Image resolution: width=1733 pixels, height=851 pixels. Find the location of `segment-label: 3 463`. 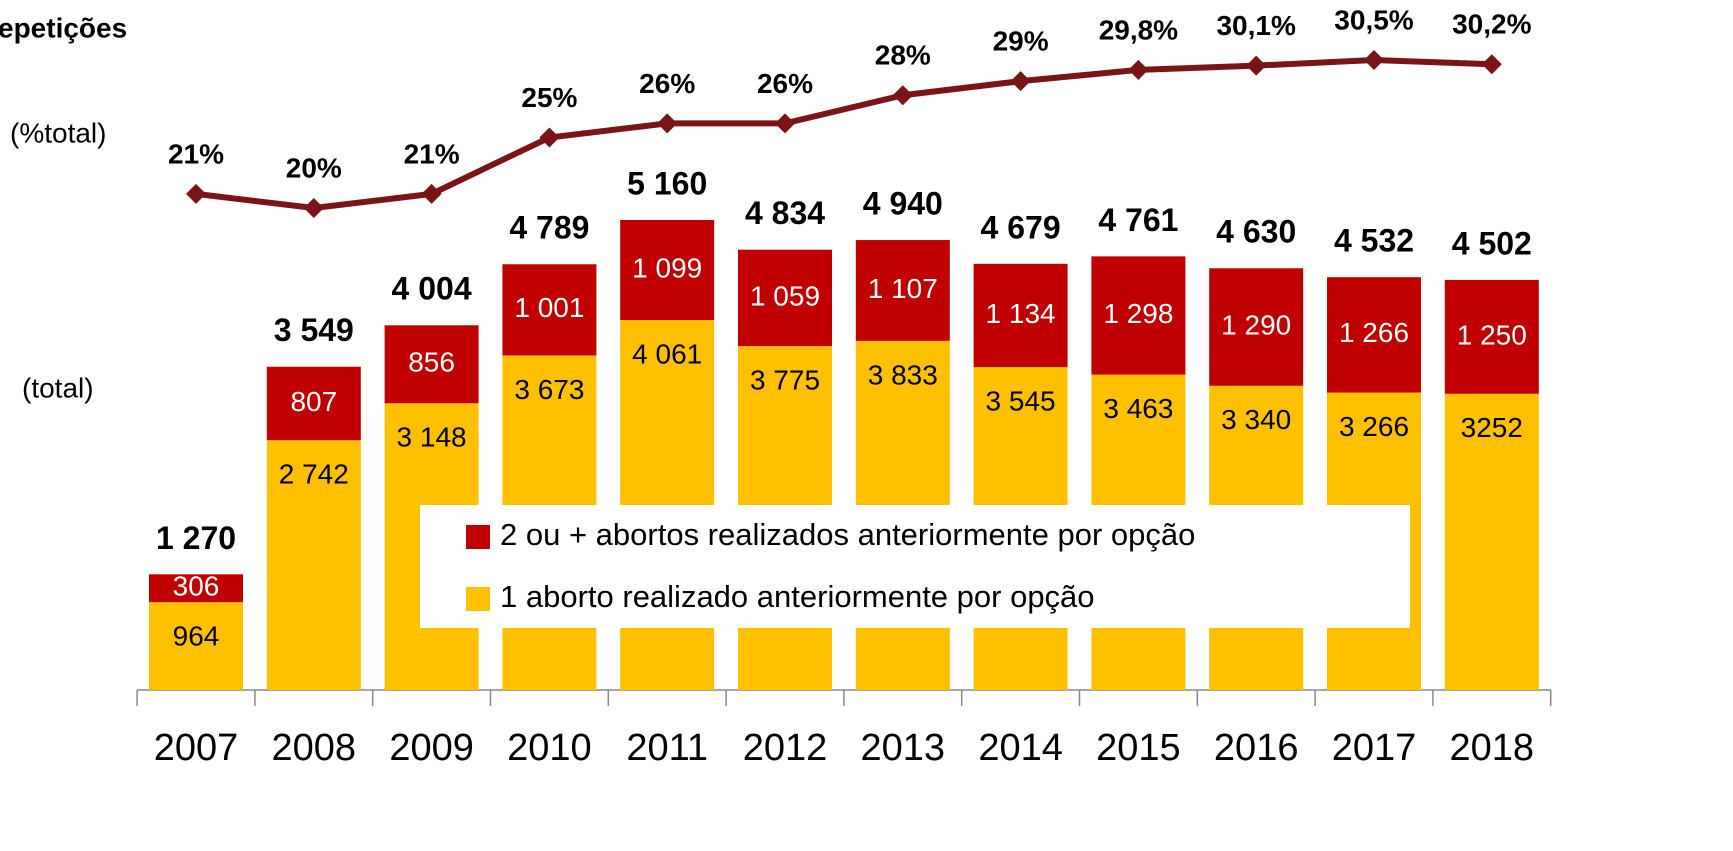

segment-label: 3 463 is located at coordinates (1138, 408).